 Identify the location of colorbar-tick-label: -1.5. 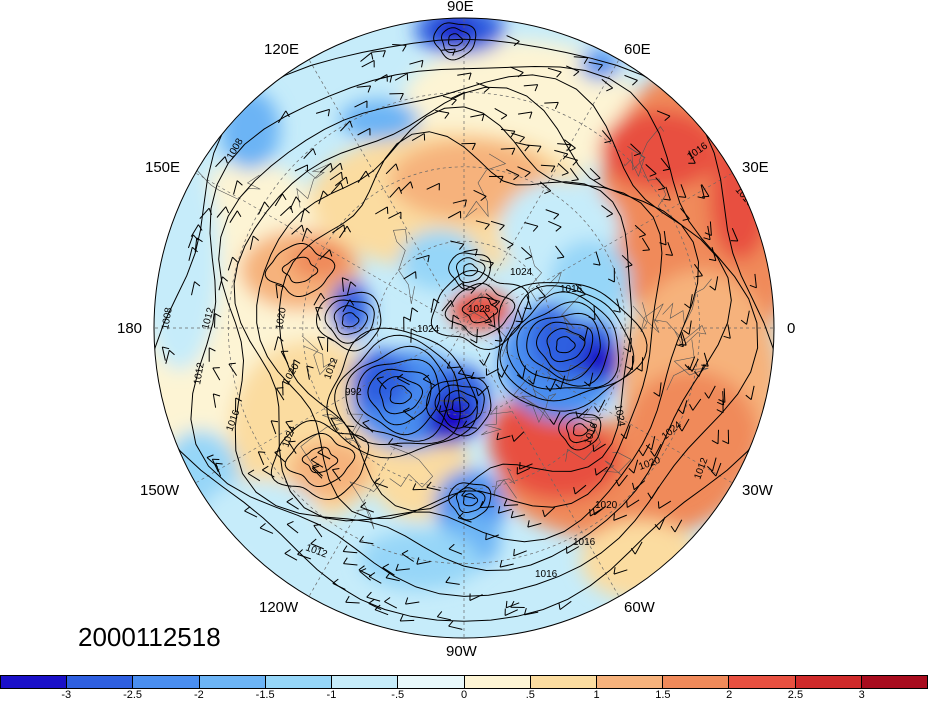
(265, 695).